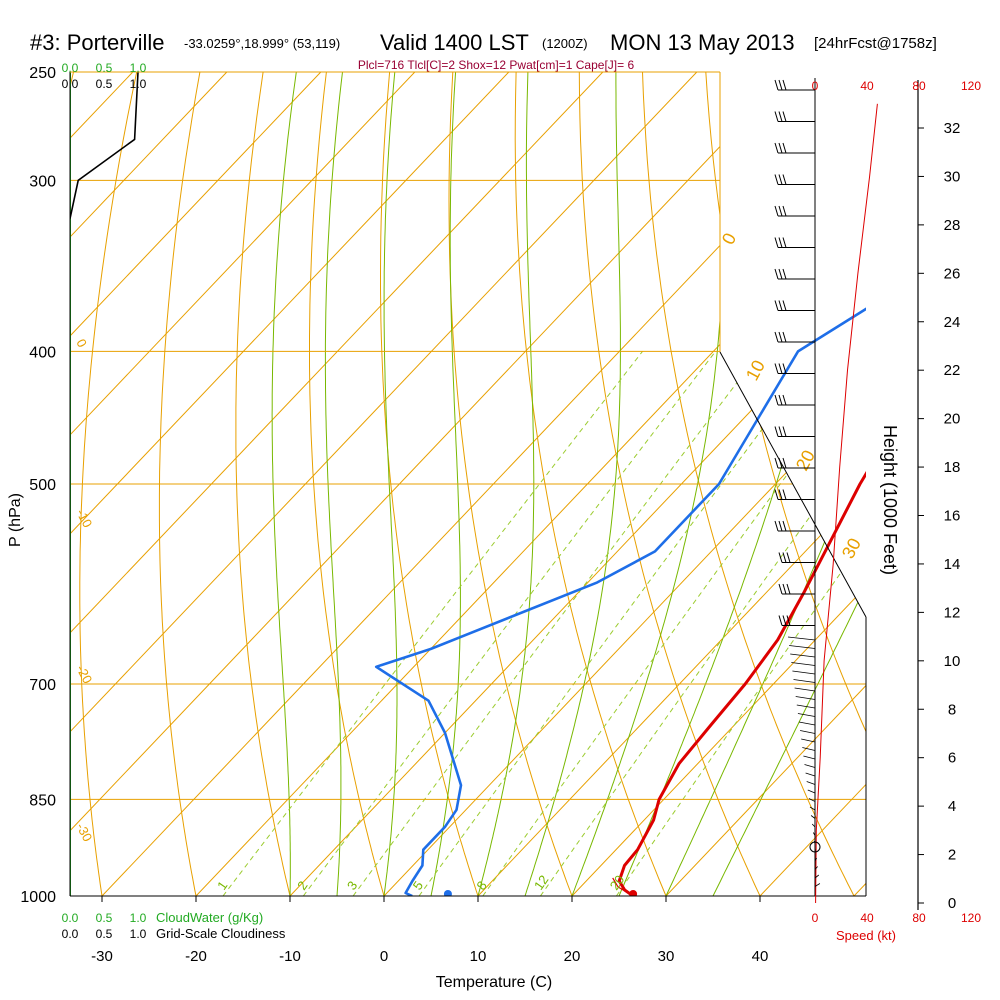 The height and width of the screenshot is (1000, 1000). What do you see at coordinates (890, 500) in the screenshot?
I see `height-axis-label: Height (1000 Feet)` at bounding box center [890, 500].